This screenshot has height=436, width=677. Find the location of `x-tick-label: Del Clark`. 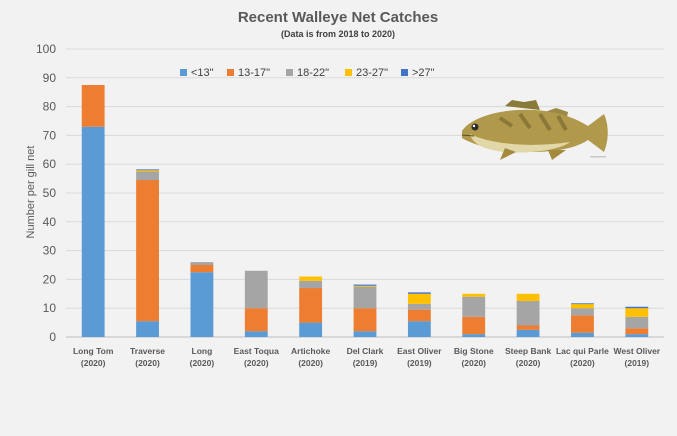

x-tick-label: Del Clark is located at coordinates (365, 351).